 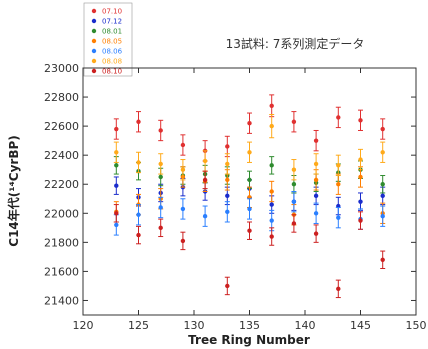 What do you see at coordinates (61, 300) in the screenshot?
I see `y-tick-label: 21400` at bounding box center [61, 300].